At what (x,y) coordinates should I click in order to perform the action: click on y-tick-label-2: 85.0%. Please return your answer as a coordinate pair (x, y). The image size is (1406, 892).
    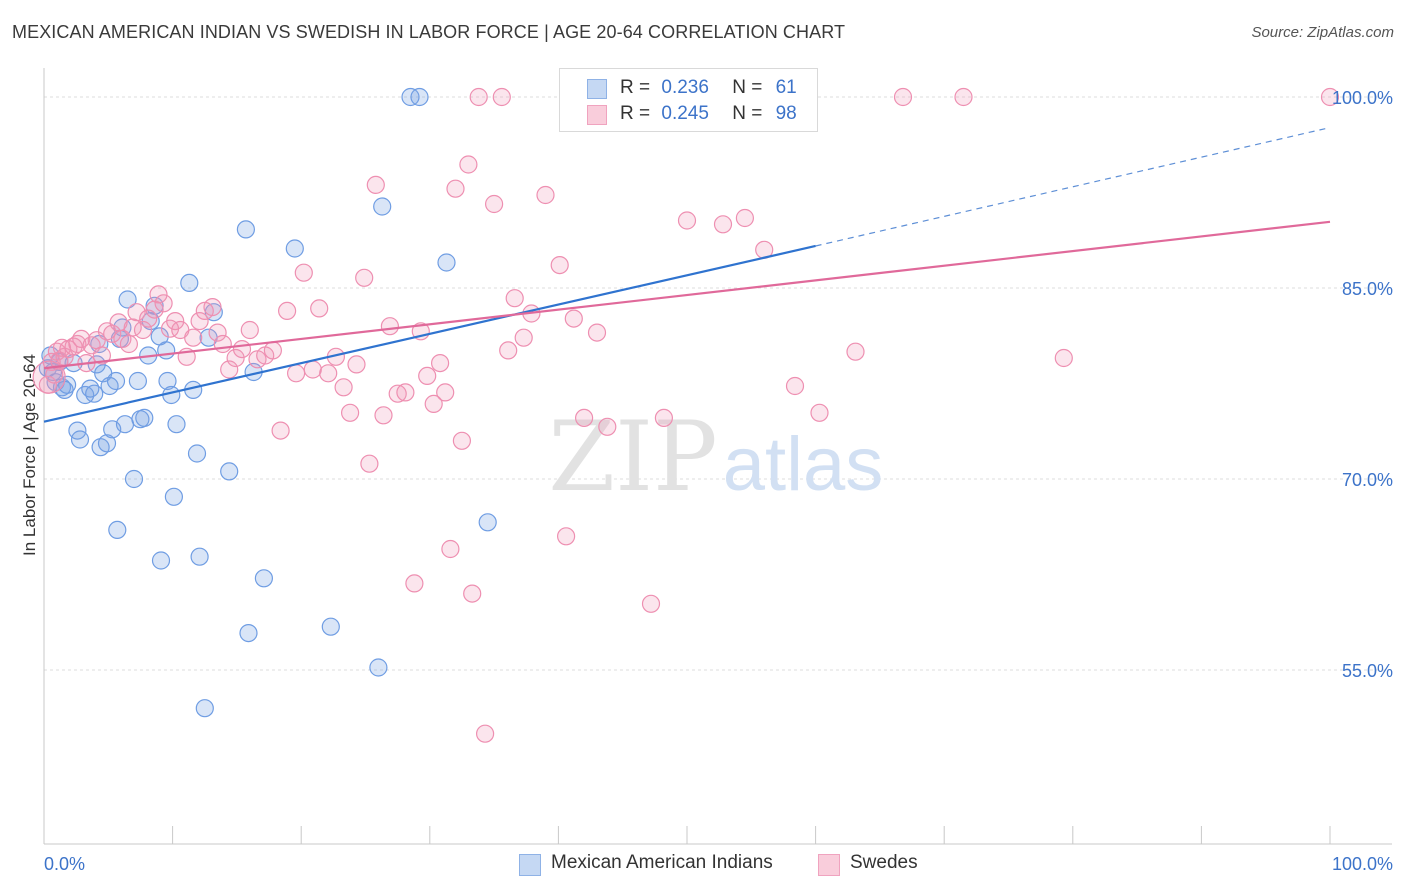
    Looking at the image, I should click on (1367, 289).